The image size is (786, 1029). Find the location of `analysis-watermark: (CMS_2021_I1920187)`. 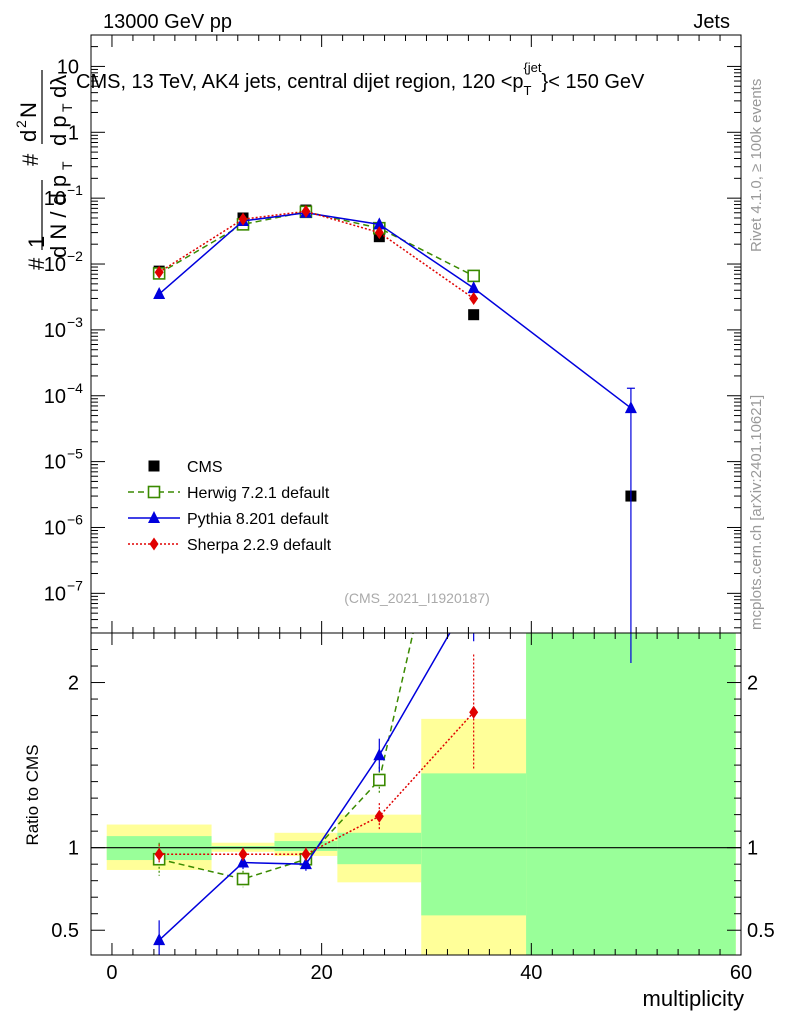

analysis-watermark: (CMS_2021_I1920187) is located at coordinates (417, 598).